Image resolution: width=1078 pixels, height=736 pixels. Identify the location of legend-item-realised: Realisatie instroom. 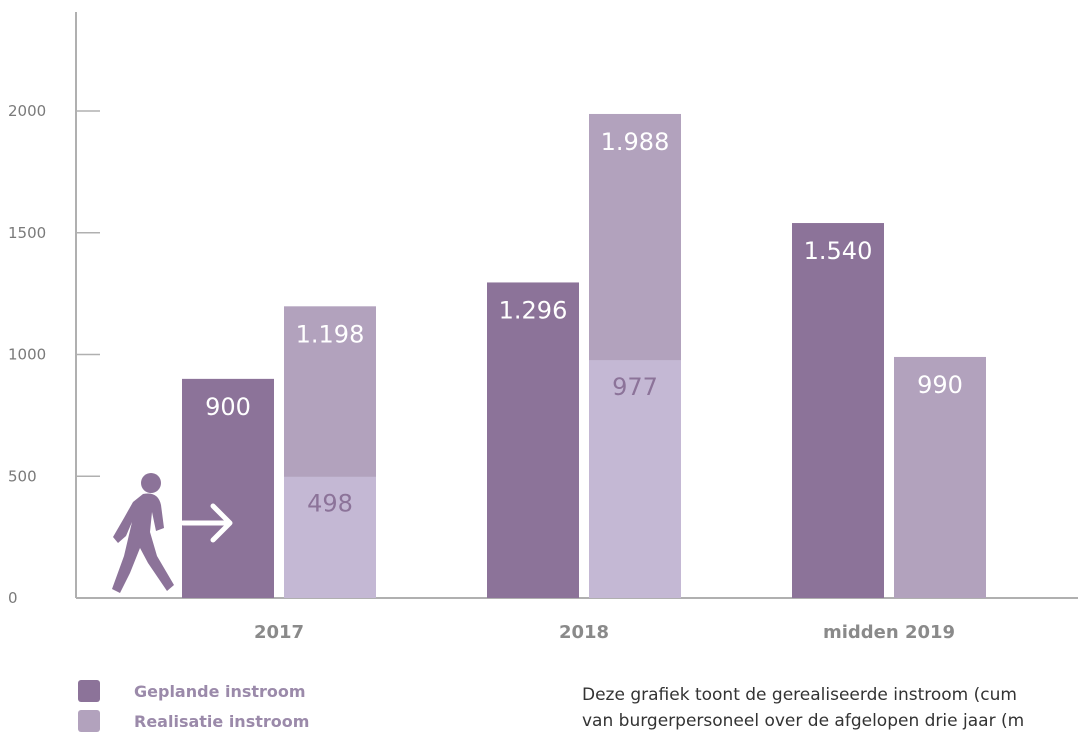
(193, 721).